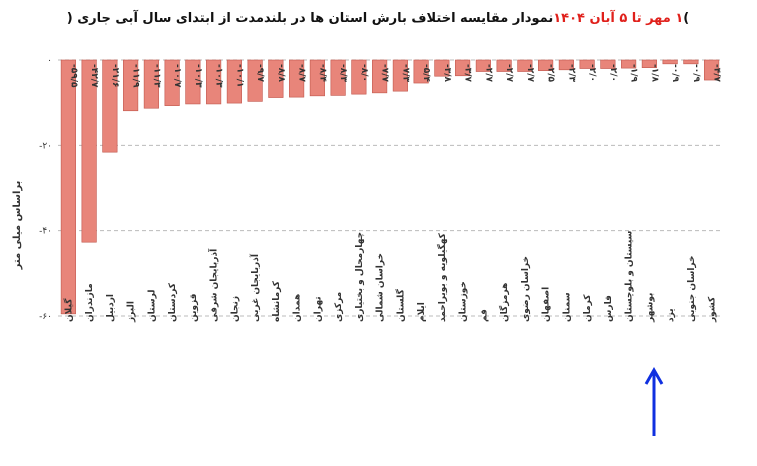 The width and height of the screenshot is (757, 466). I want to click on x-tick-label: زنجان, so click(235, 309).